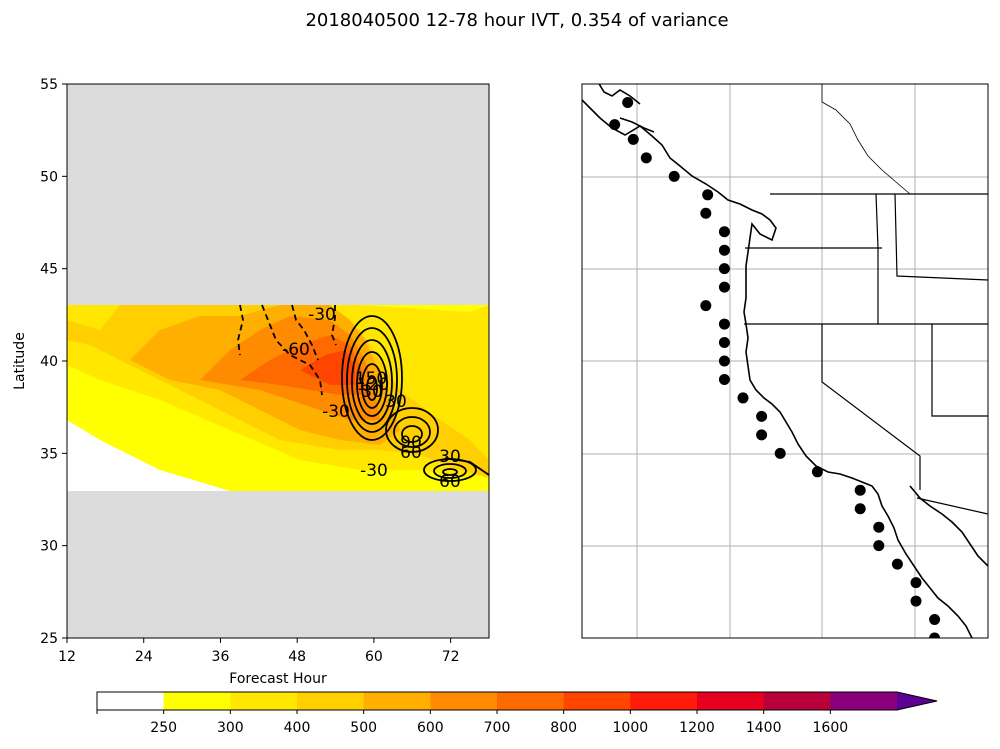 The height and width of the screenshot is (749, 1000). What do you see at coordinates (297, 657) in the screenshot?
I see `x-tick-label: 48` at bounding box center [297, 657].